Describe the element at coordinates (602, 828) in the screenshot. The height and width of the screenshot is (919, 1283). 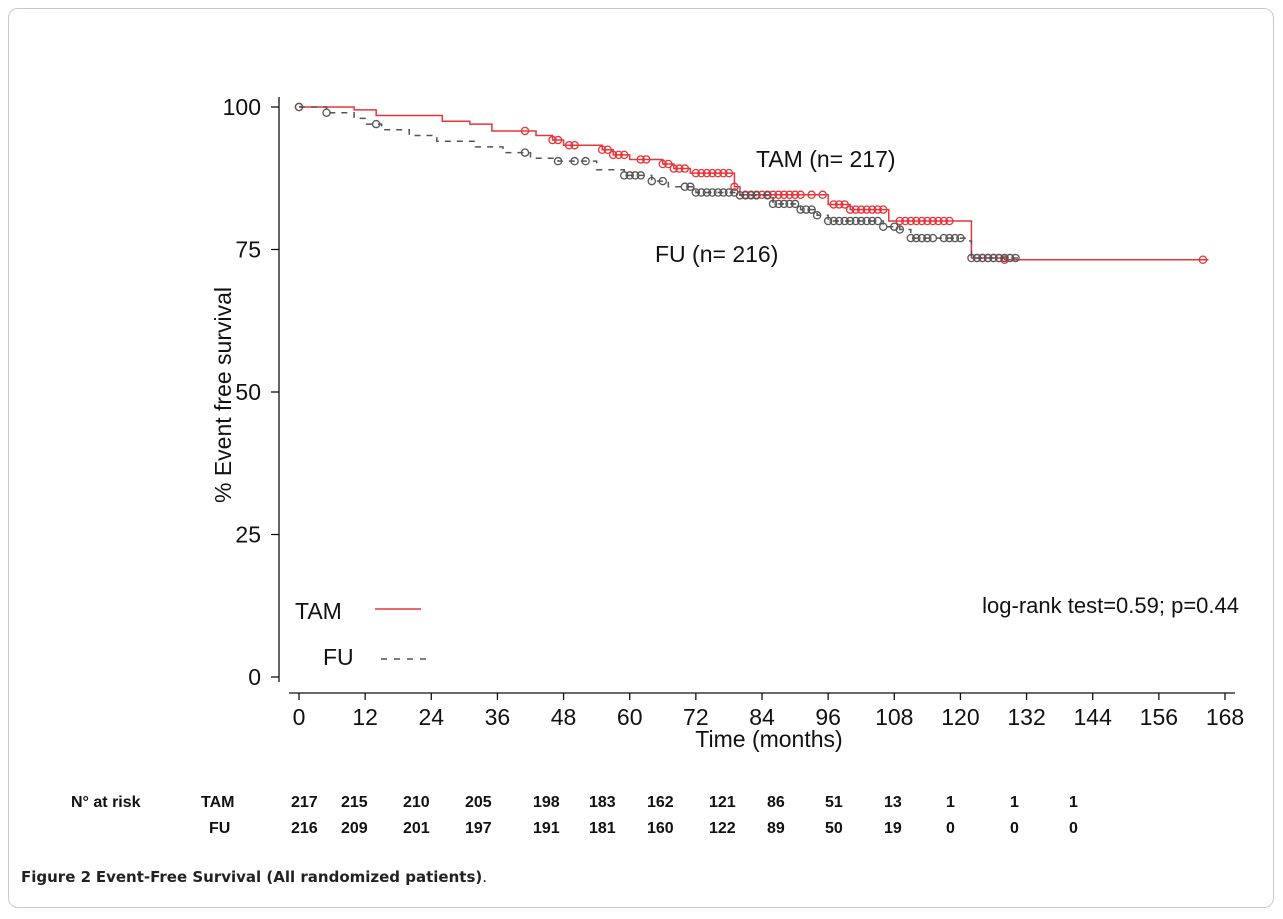
I see `at-risk-cell: 181` at that location.